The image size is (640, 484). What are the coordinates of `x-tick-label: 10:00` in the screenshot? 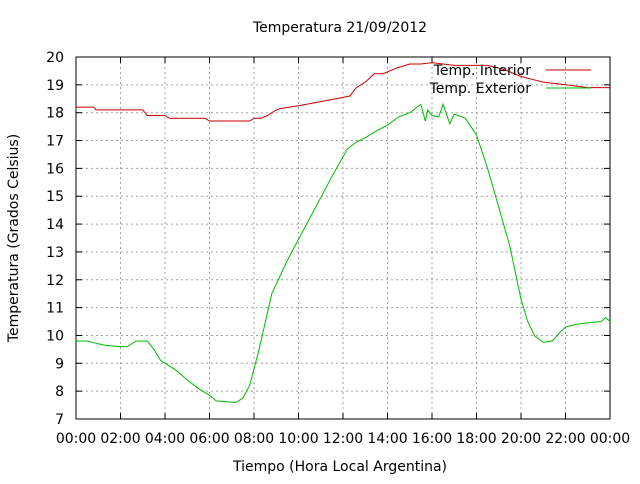 It's located at (298, 439).